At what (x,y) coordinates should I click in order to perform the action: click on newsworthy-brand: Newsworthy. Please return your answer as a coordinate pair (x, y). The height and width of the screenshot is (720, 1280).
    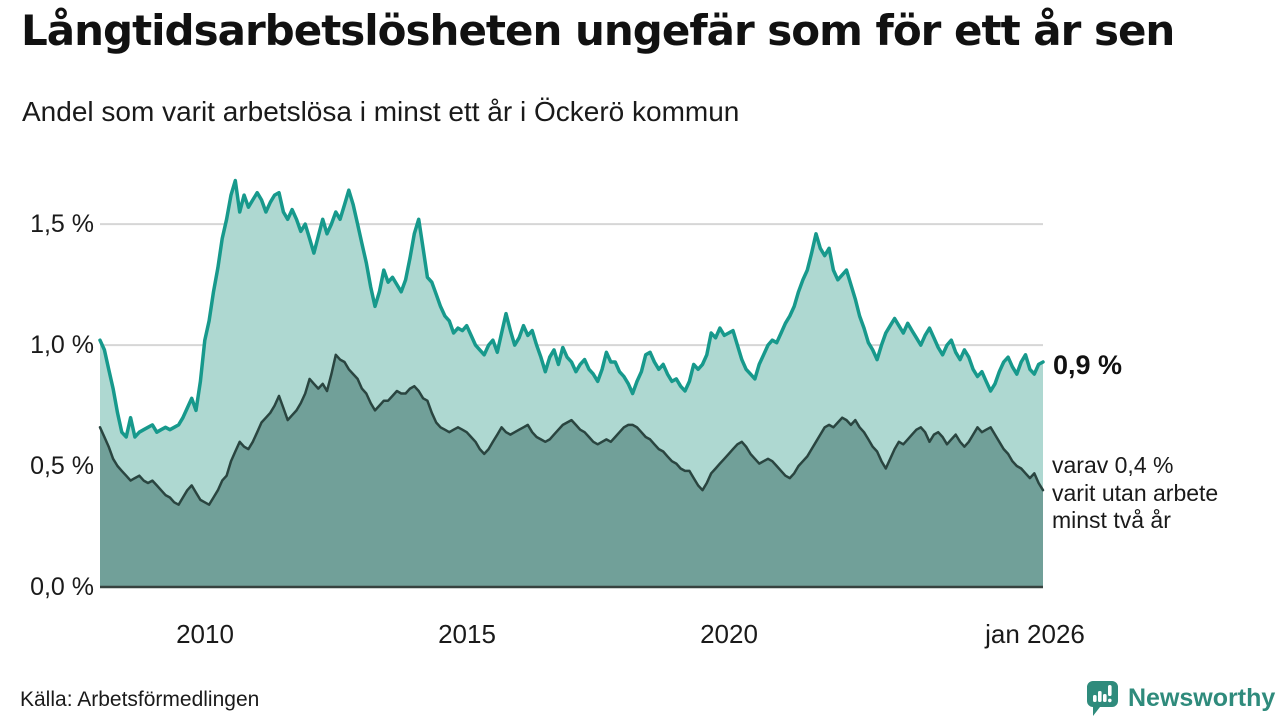
    Looking at the image, I should click on (1180, 698).